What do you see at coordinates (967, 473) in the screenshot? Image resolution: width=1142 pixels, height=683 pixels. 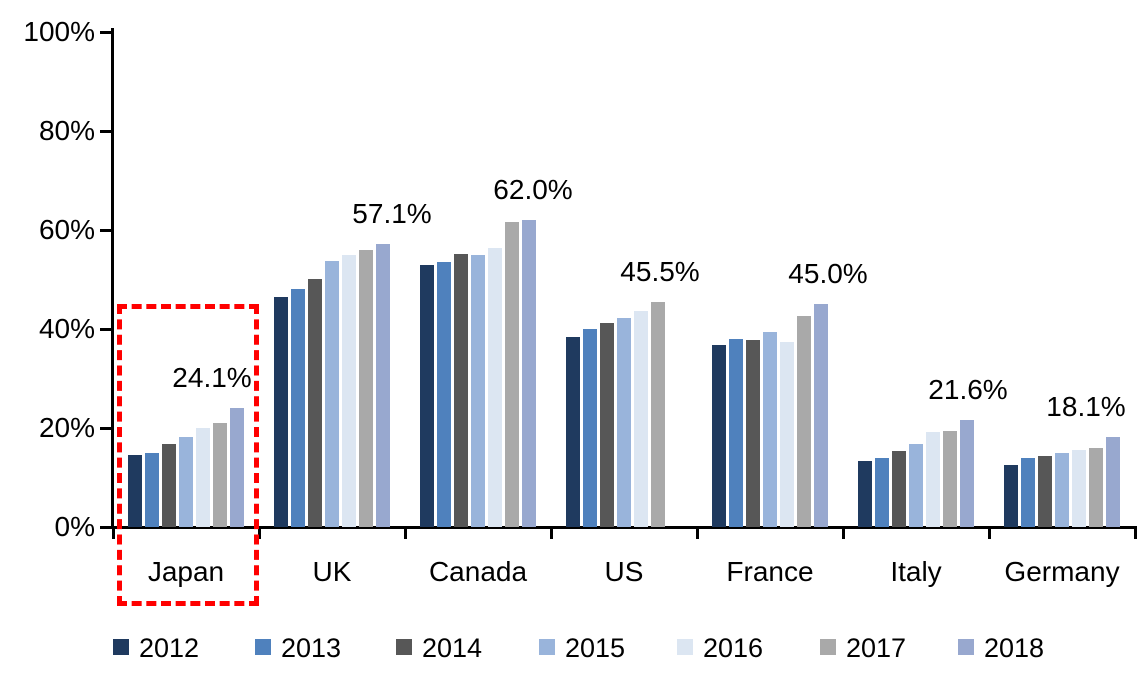 I see `bar-italy-2018` at bounding box center [967, 473].